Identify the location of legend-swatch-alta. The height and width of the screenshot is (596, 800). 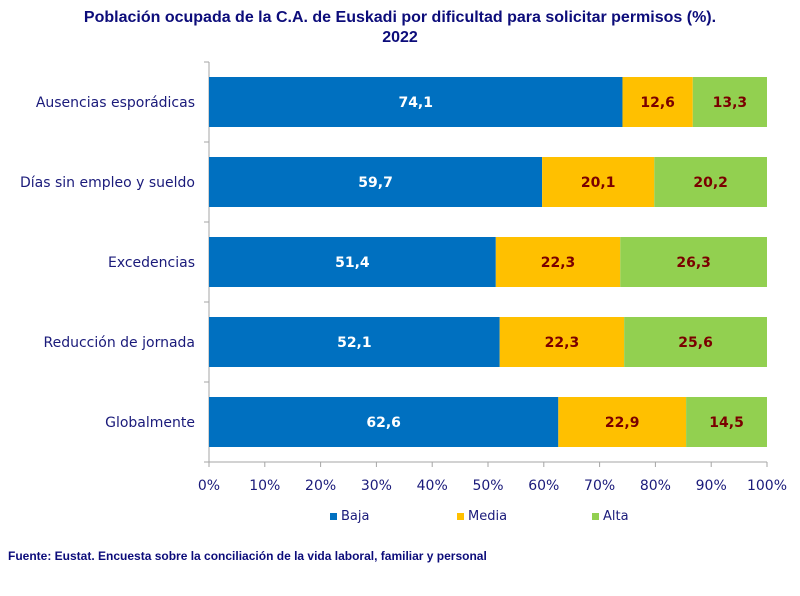
(595, 516).